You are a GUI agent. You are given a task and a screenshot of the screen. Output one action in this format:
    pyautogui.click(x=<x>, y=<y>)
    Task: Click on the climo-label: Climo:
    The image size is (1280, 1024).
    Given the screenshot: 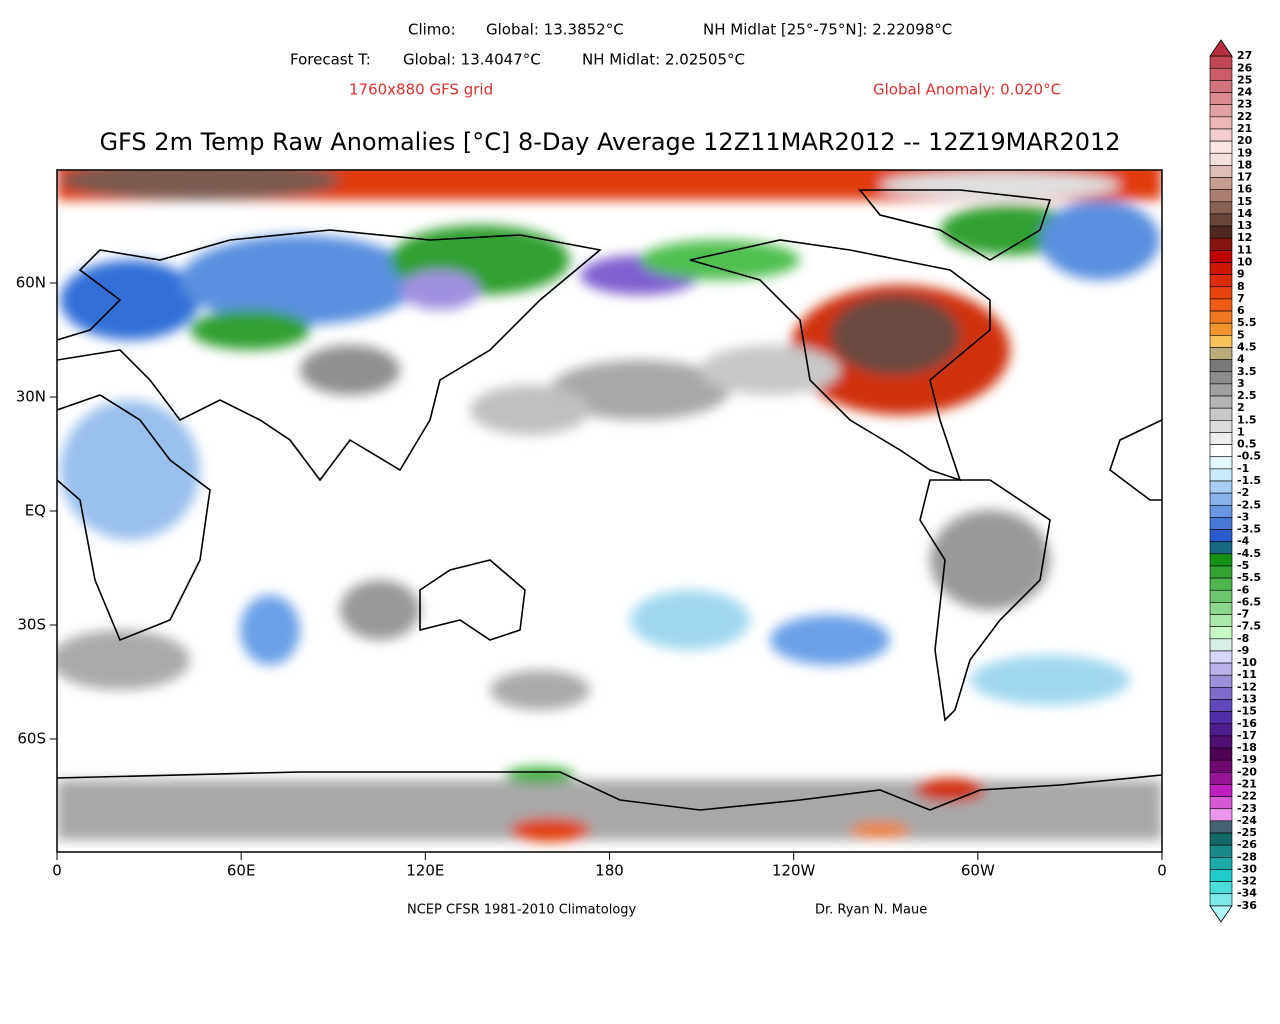 What is the action you would take?
    pyautogui.click(x=432, y=30)
    